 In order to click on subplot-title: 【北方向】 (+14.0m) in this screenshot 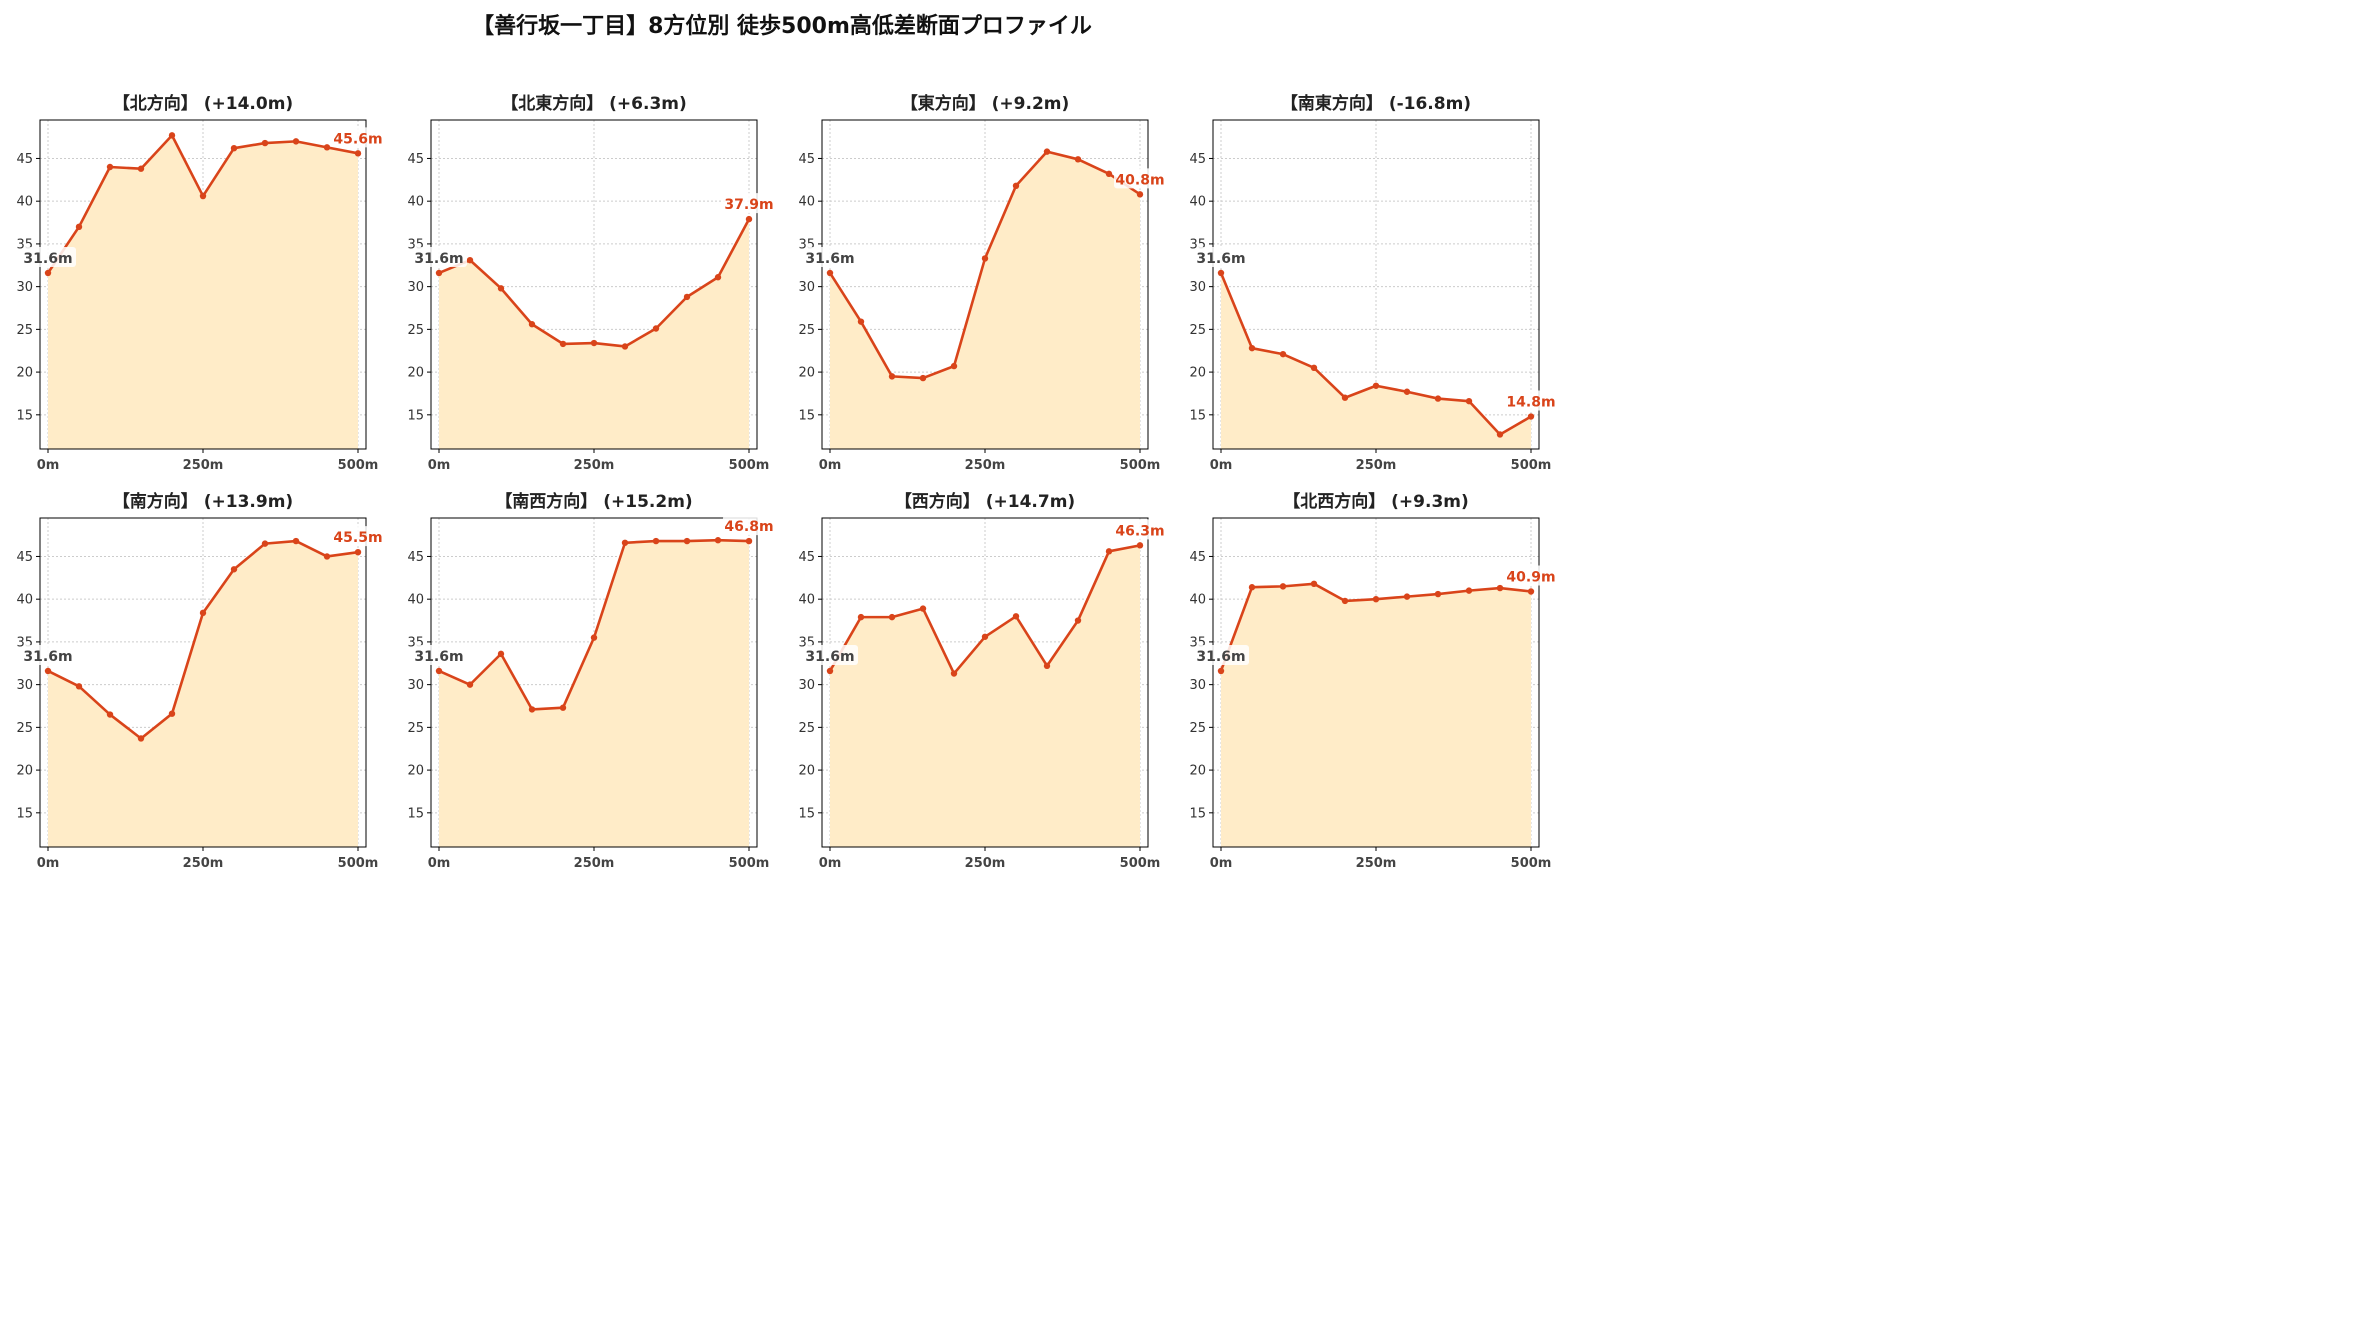, I will do `click(203, 103)`.